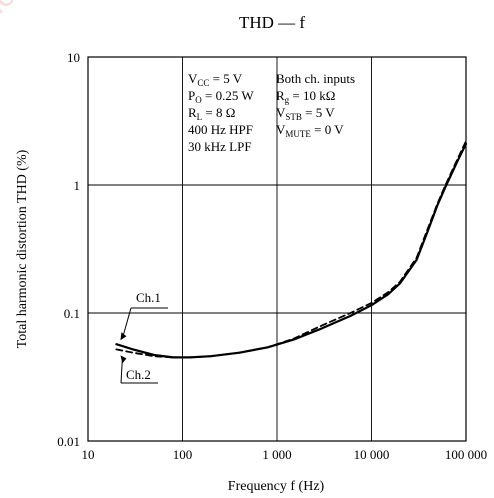  What do you see at coordinates (77, 185) in the screenshot?
I see `y-tick-label: 1` at bounding box center [77, 185].